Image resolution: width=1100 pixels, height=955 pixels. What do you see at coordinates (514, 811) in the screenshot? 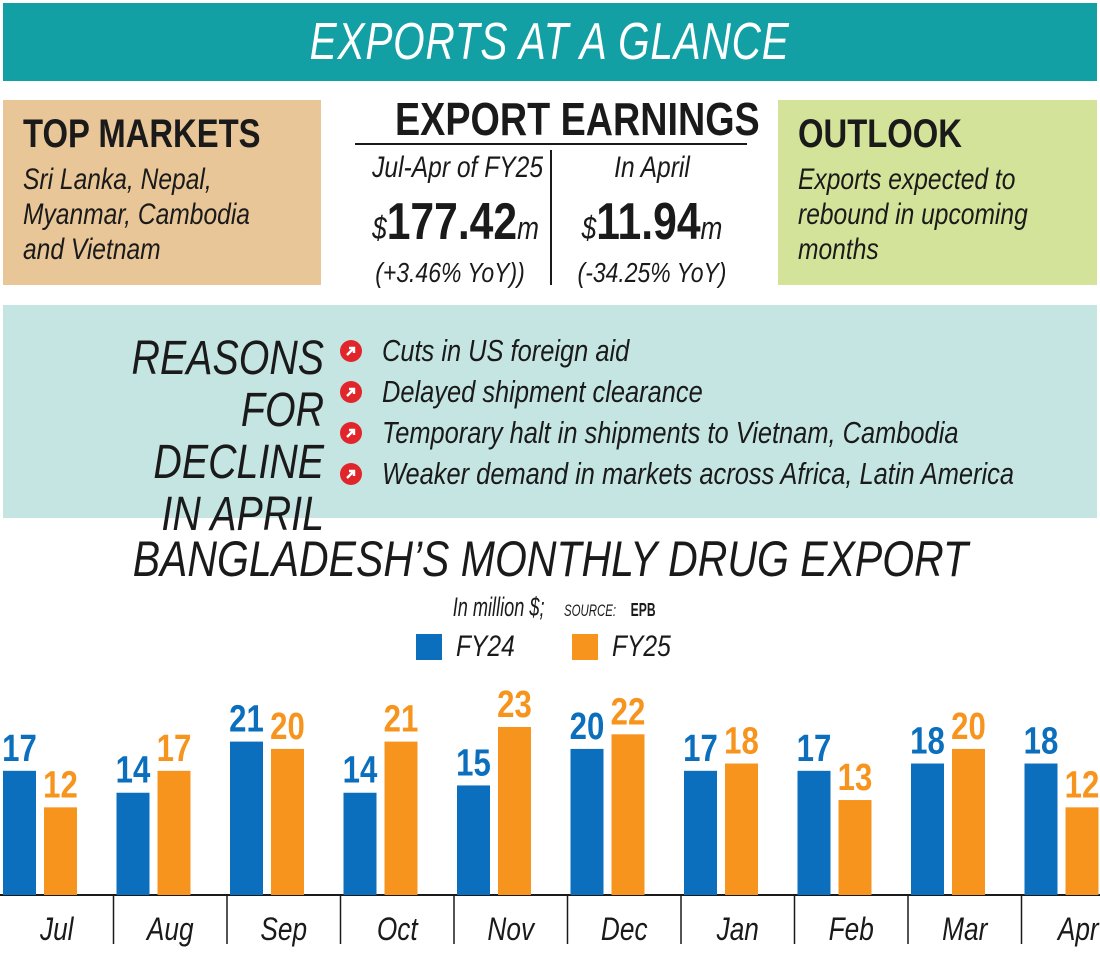
I see `bar-fy25-nov` at bounding box center [514, 811].